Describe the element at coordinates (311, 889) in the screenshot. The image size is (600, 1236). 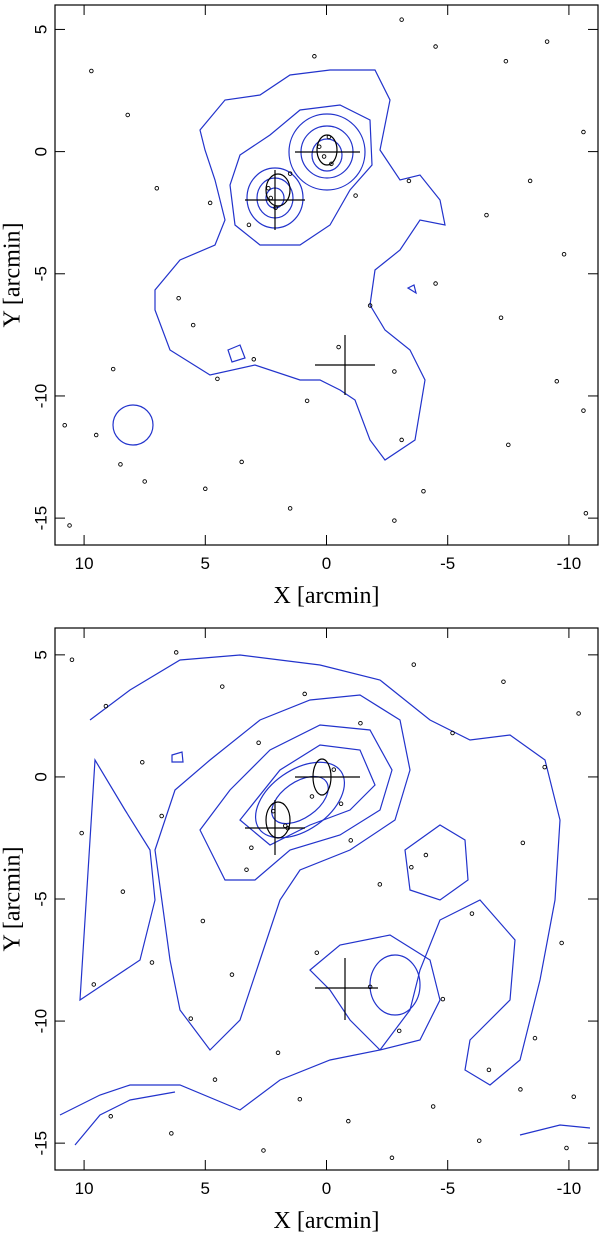
I see `markers-bottom` at that location.